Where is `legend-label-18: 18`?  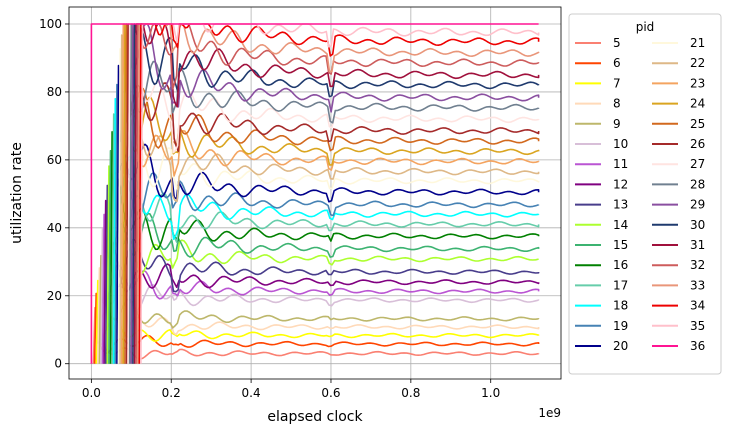
legend-label-18: 18 is located at coordinates (620, 306).